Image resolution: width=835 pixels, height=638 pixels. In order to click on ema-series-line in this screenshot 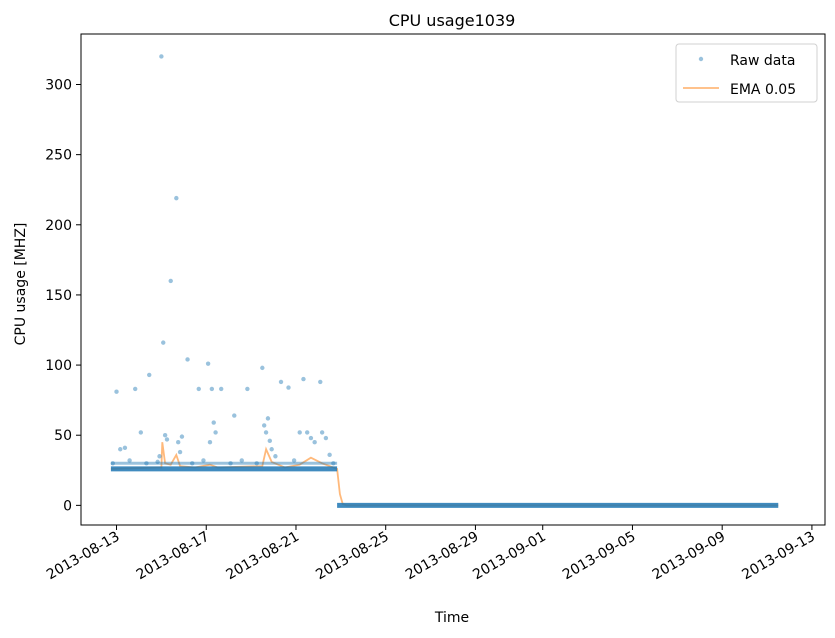, I will do `click(444, 474)`.